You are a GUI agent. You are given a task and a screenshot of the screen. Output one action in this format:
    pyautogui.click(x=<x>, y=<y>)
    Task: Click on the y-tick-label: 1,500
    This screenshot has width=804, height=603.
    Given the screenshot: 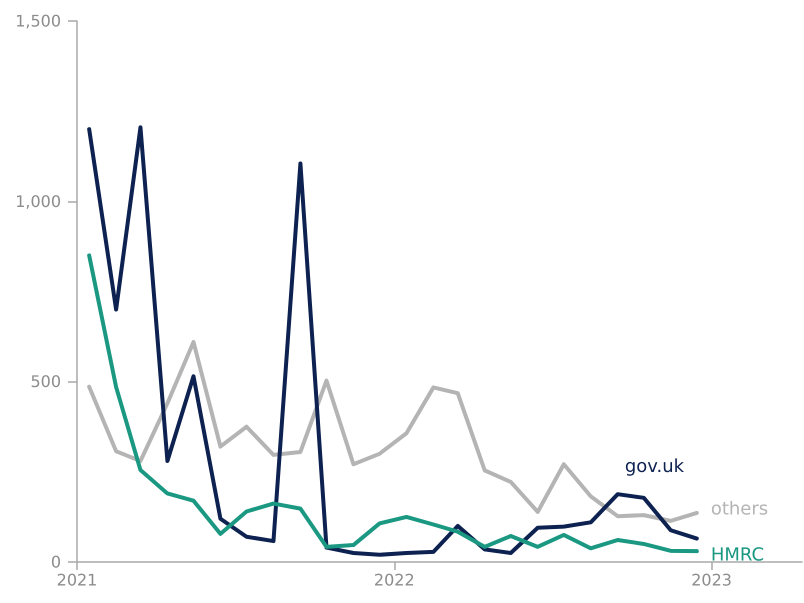 What is the action you would take?
    pyautogui.click(x=38, y=21)
    